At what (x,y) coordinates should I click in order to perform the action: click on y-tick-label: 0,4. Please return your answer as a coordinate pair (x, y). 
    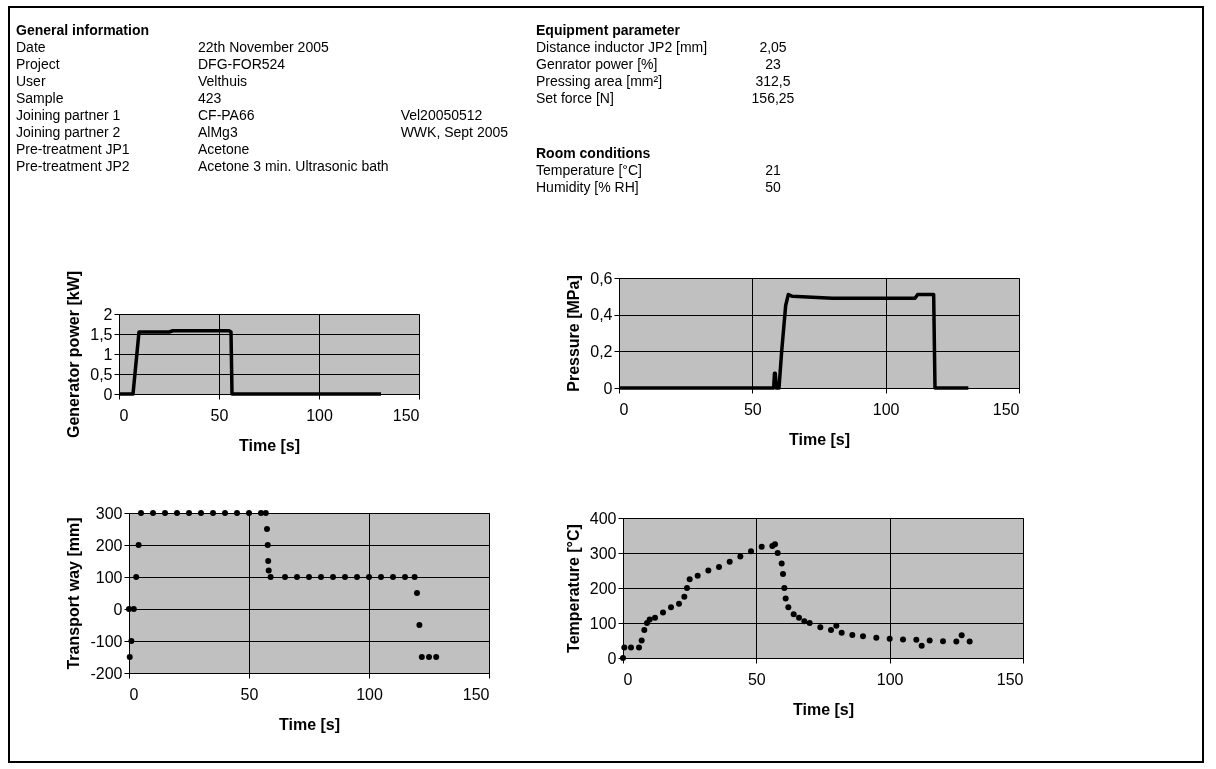
    Looking at the image, I should click on (601, 315).